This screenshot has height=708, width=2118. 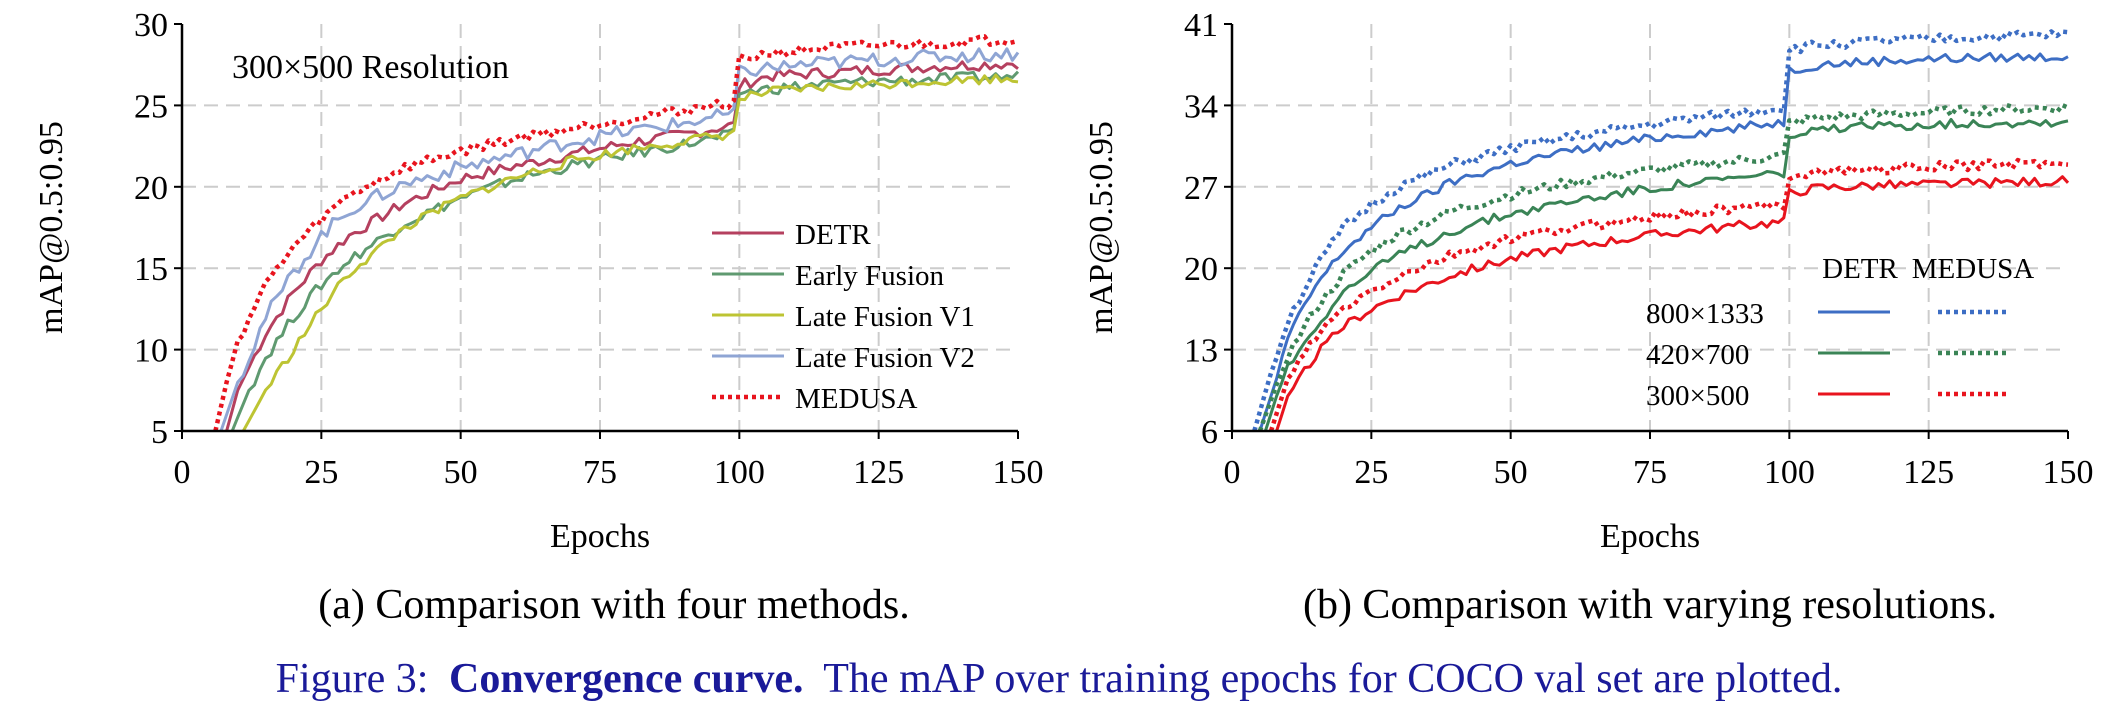 I want to click on y-tick-label: 25, so click(x=151, y=106).